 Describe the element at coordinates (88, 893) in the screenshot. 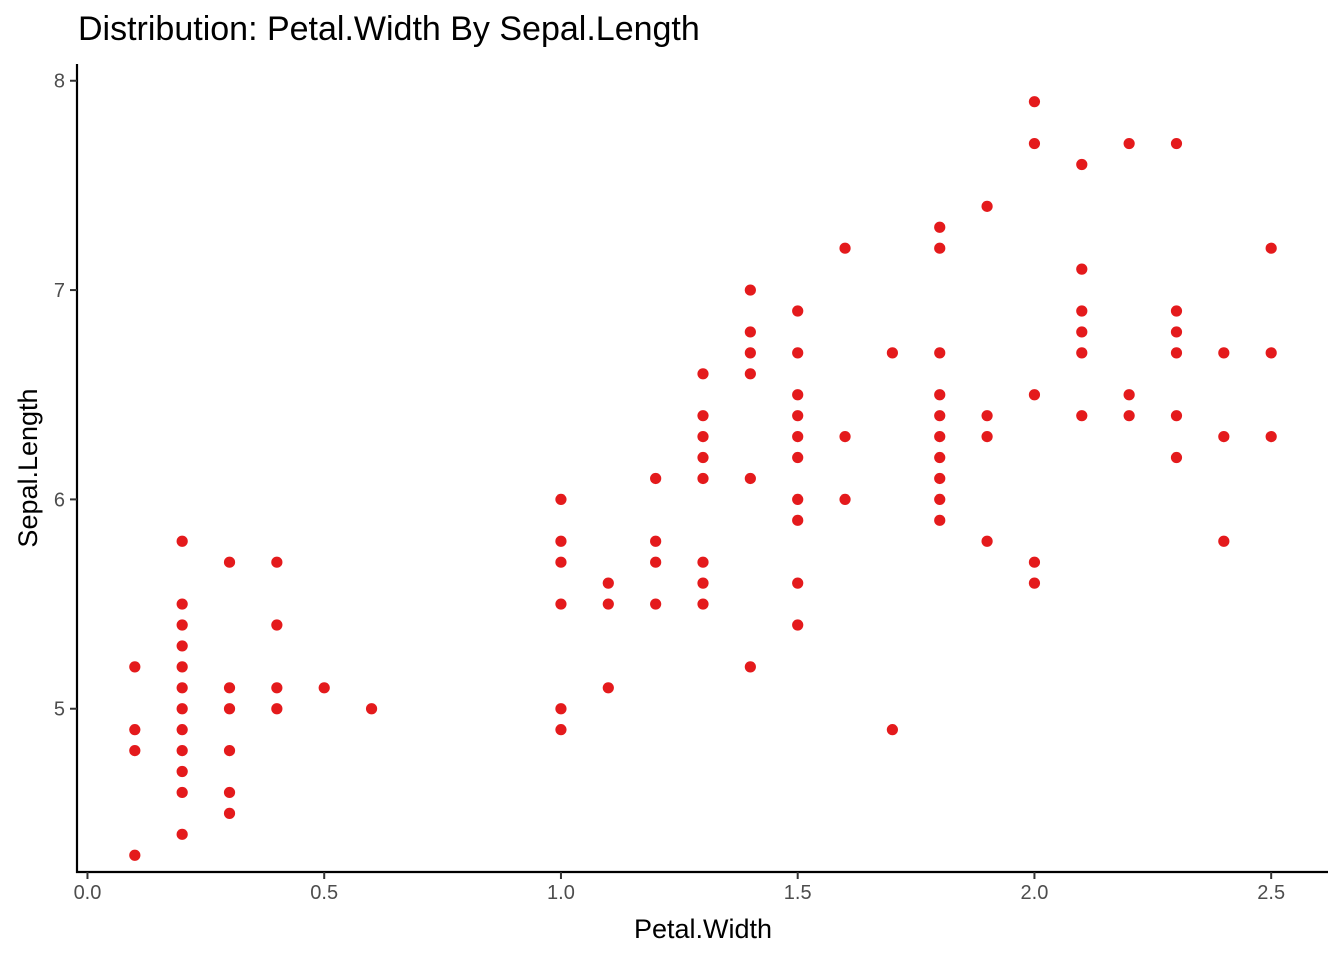

I see `x-tick-label: 0.0` at that location.